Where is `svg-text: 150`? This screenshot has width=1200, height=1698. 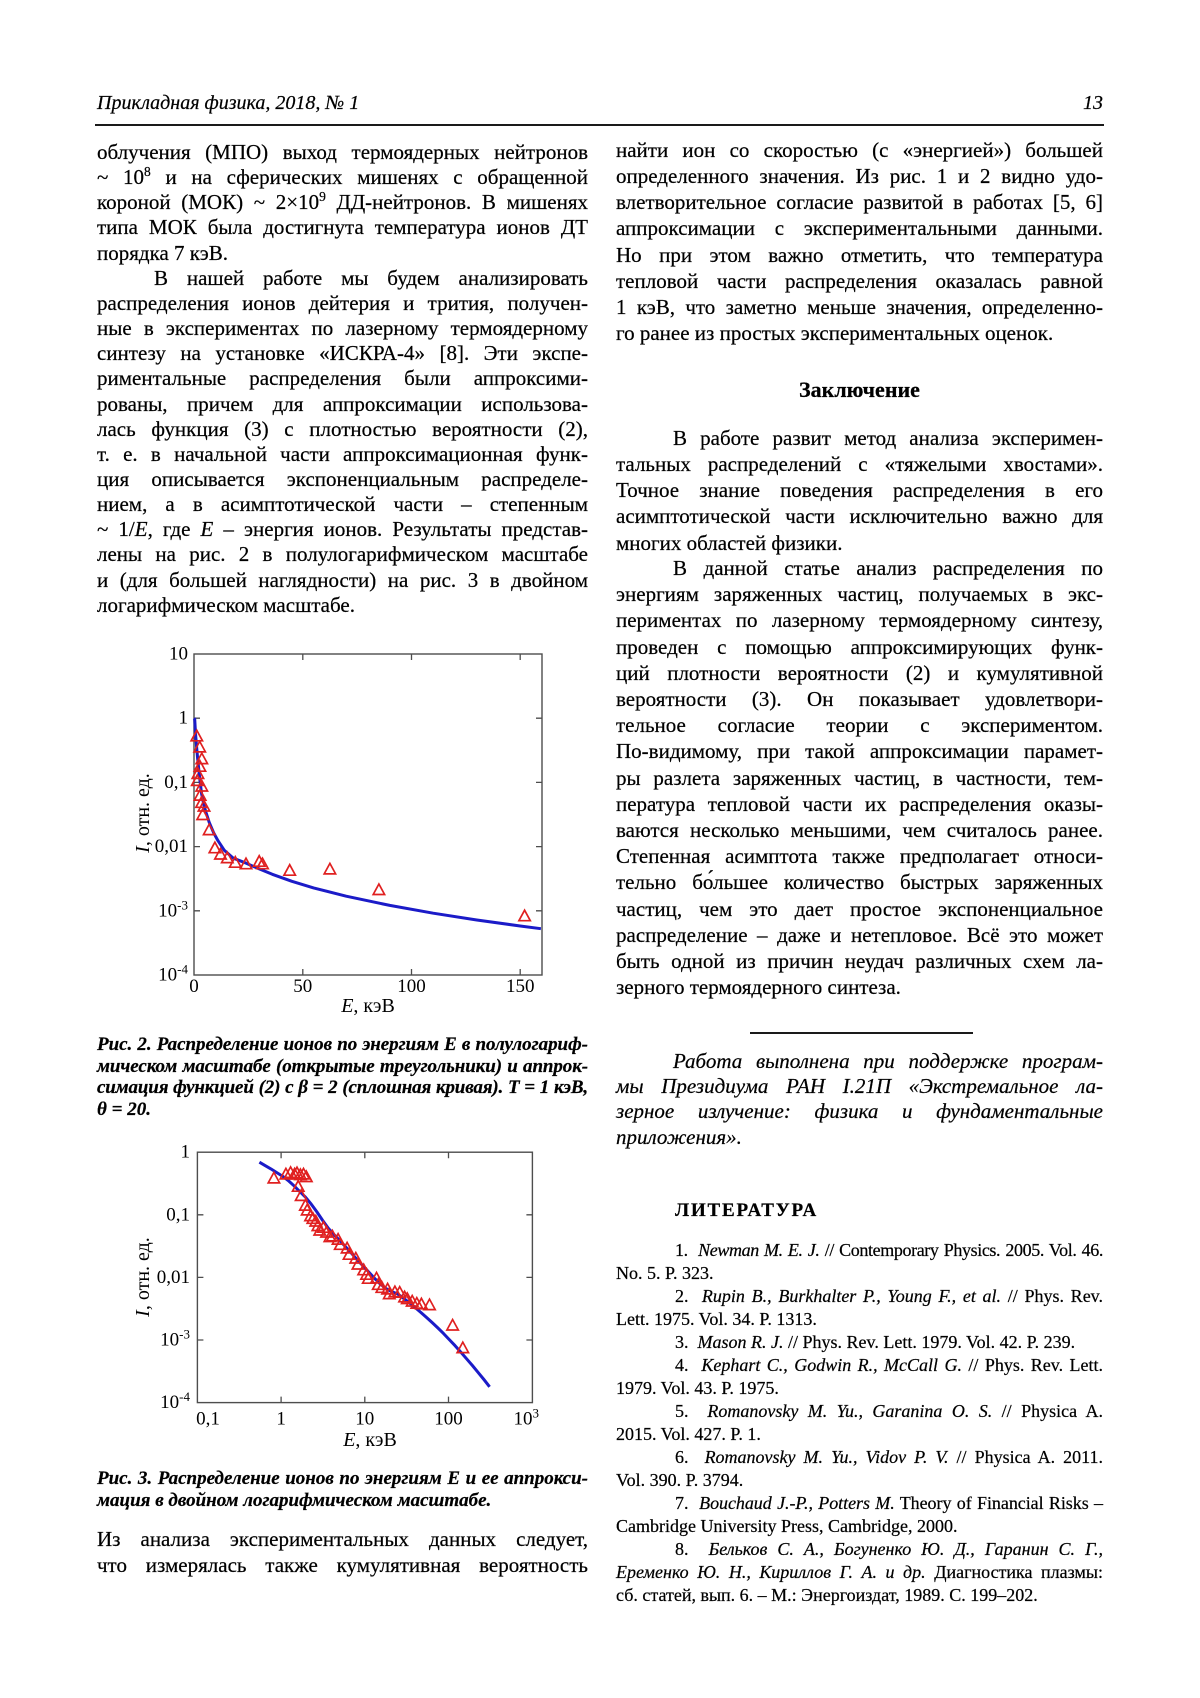
svg-text: 150 is located at coordinates (520, 986).